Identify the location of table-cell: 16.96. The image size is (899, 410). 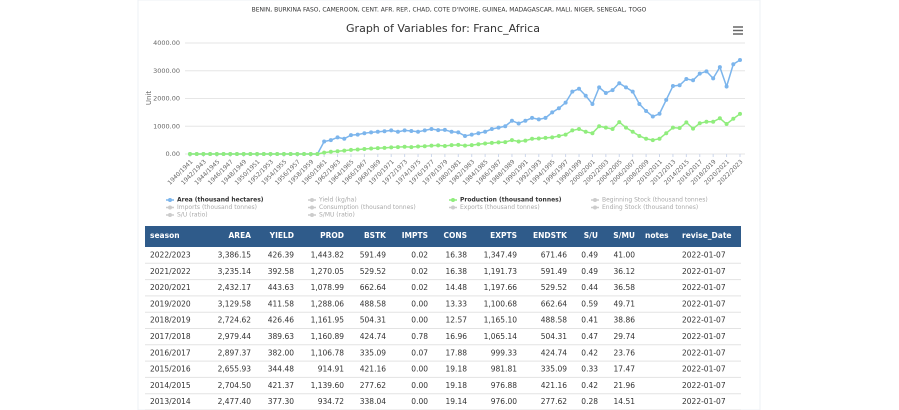
(457, 336).